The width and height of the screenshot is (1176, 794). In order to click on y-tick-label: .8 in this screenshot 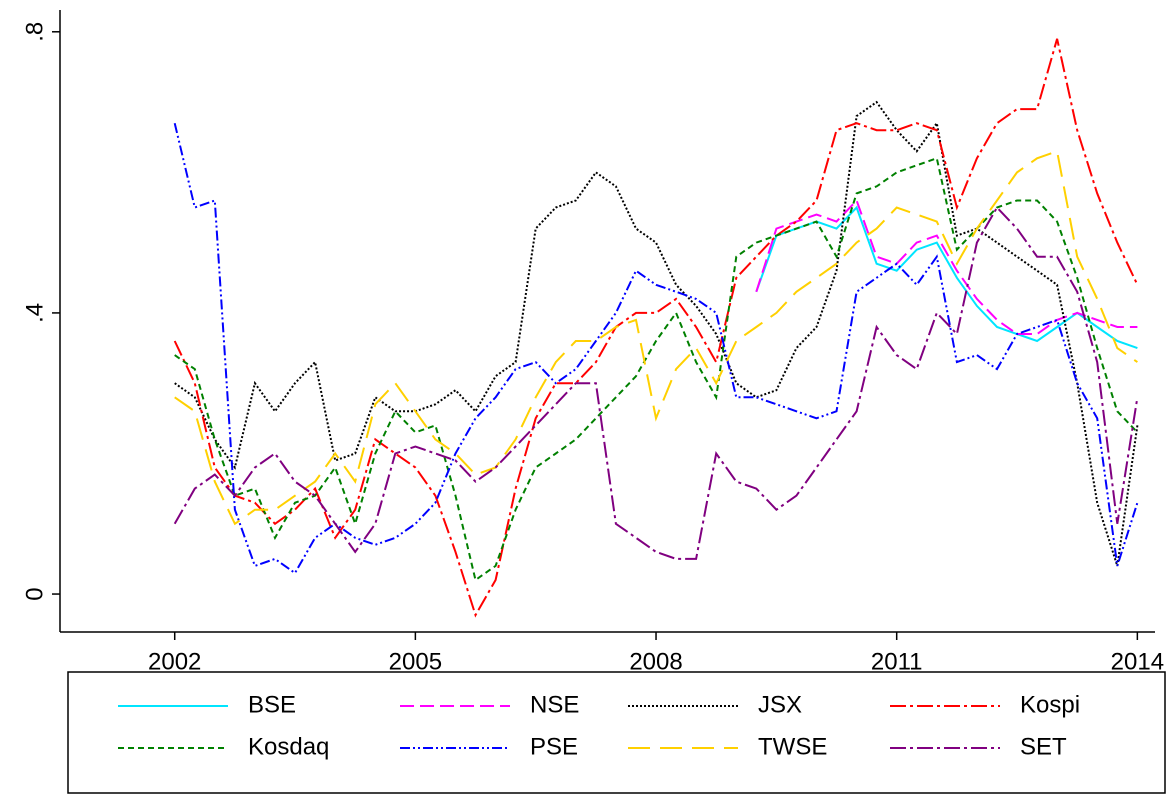, I will do `click(34, 32)`.